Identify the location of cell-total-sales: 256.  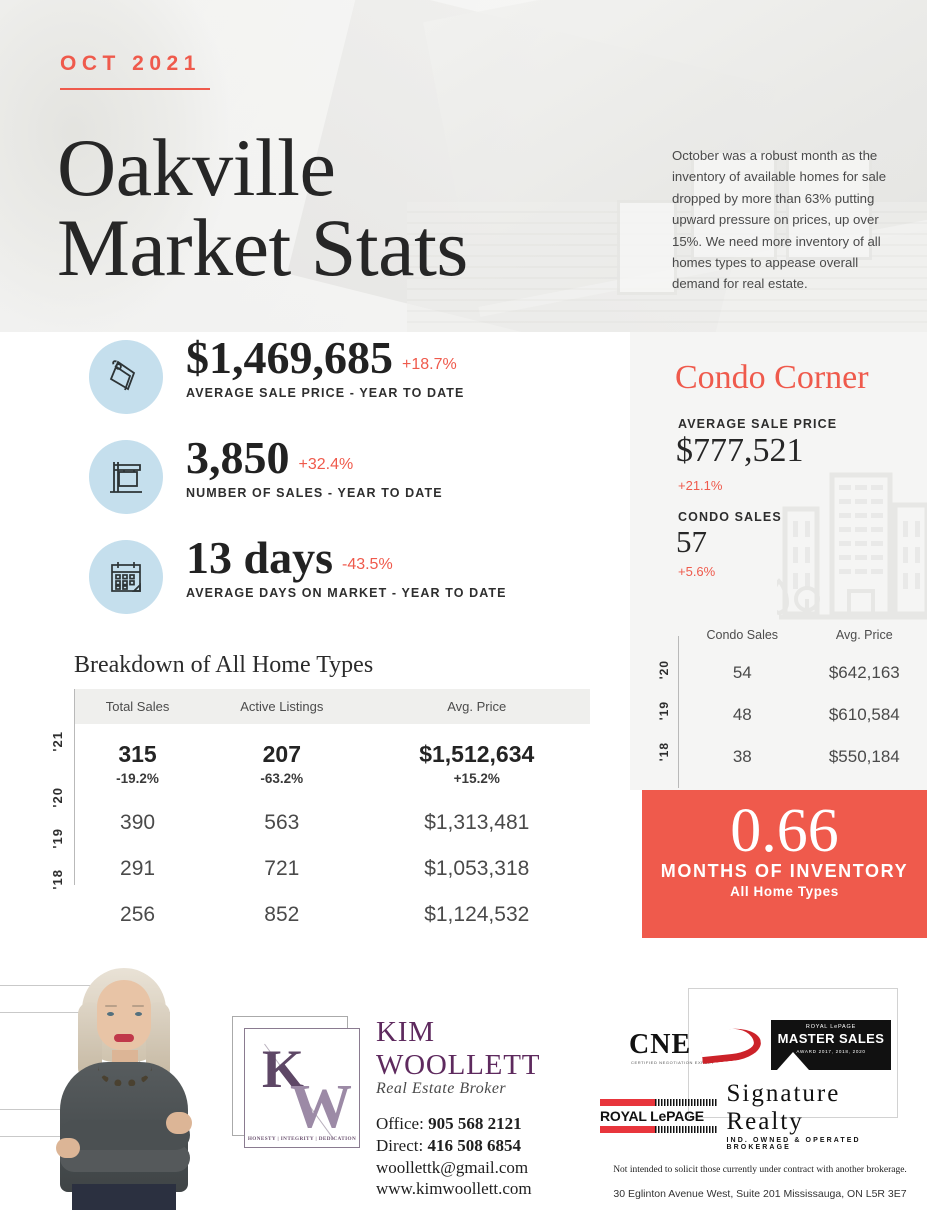
(138, 914).